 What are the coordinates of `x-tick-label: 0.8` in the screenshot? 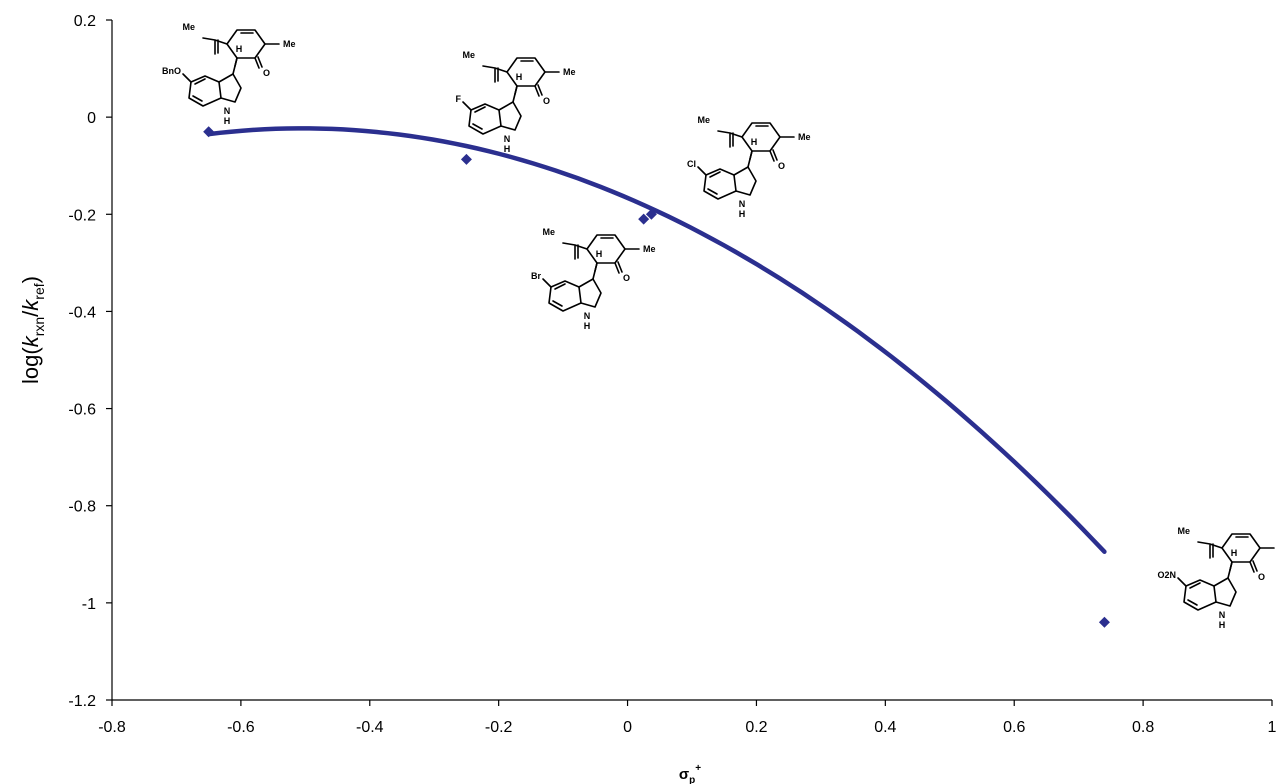 It's located at (1143, 727).